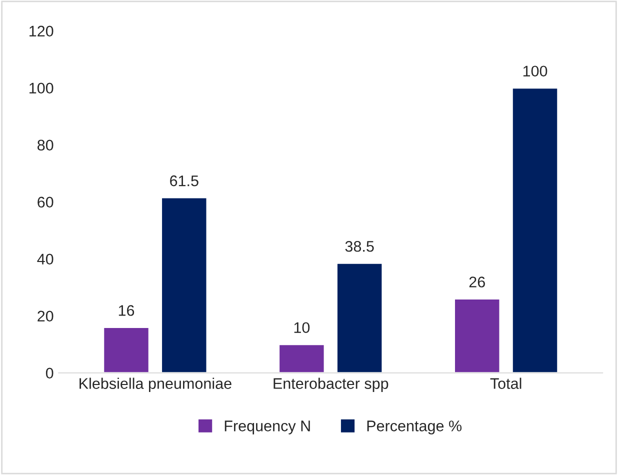 The height and width of the screenshot is (475, 618). What do you see at coordinates (414, 427) in the screenshot?
I see `legend-label: Percentage %` at bounding box center [414, 427].